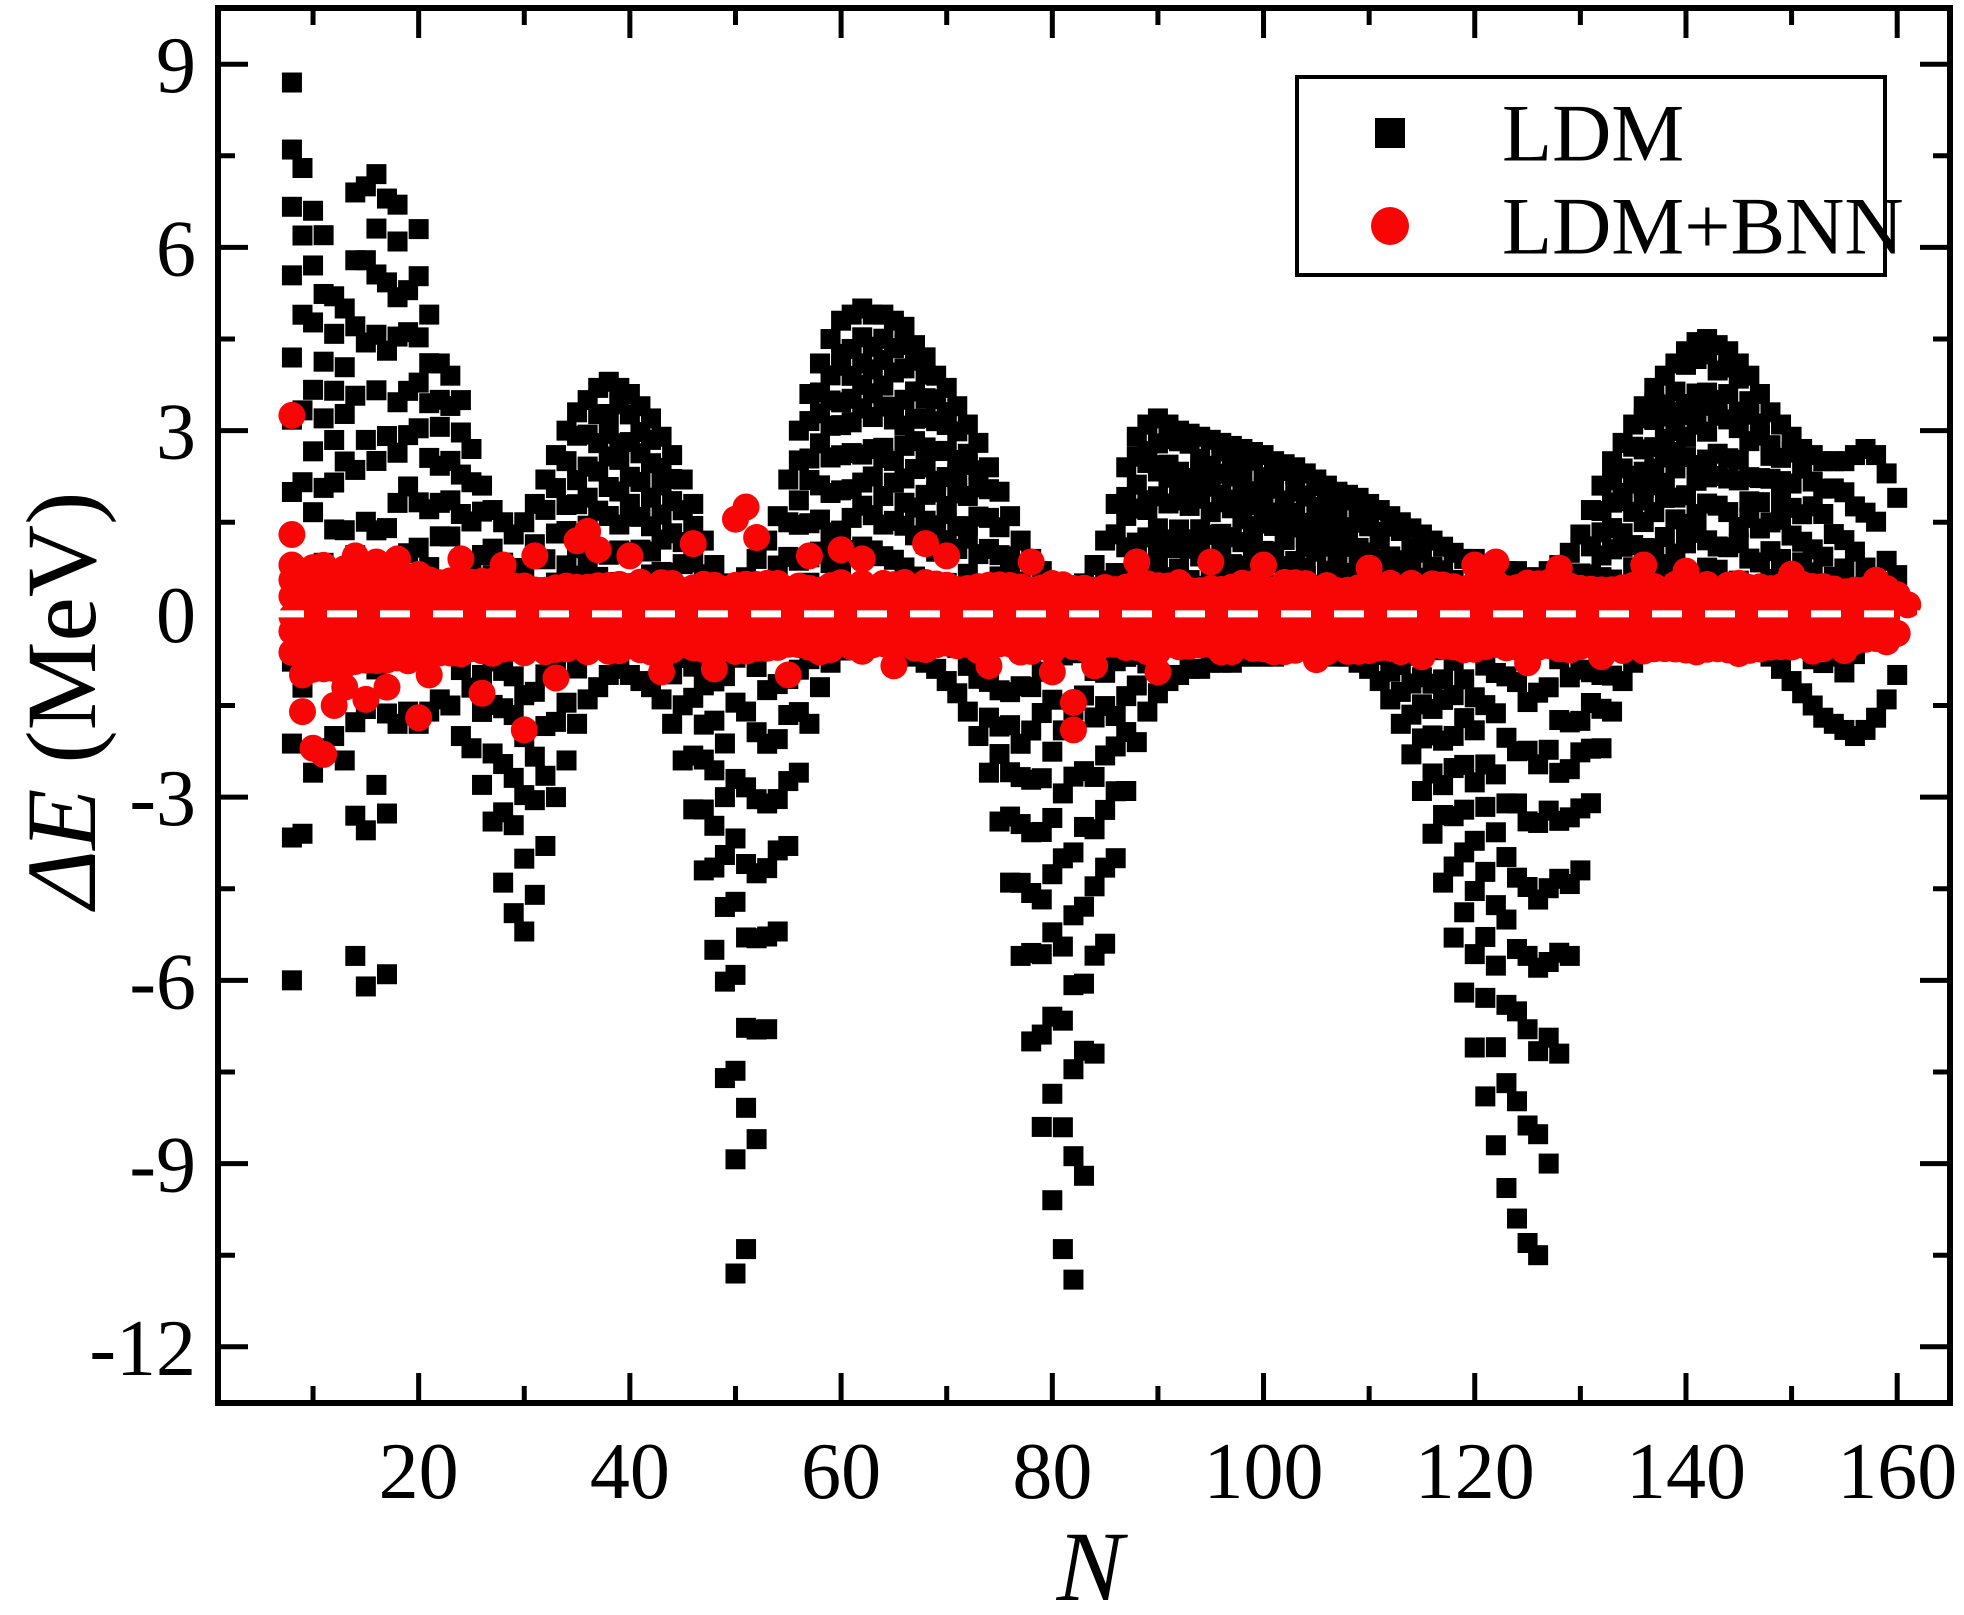 The width and height of the screenshot is (1964, 1615). What do you see at coordinates (176, 433) in the screenshot?
I see `y-tick-label: 3` at bounding box center [176, 433].